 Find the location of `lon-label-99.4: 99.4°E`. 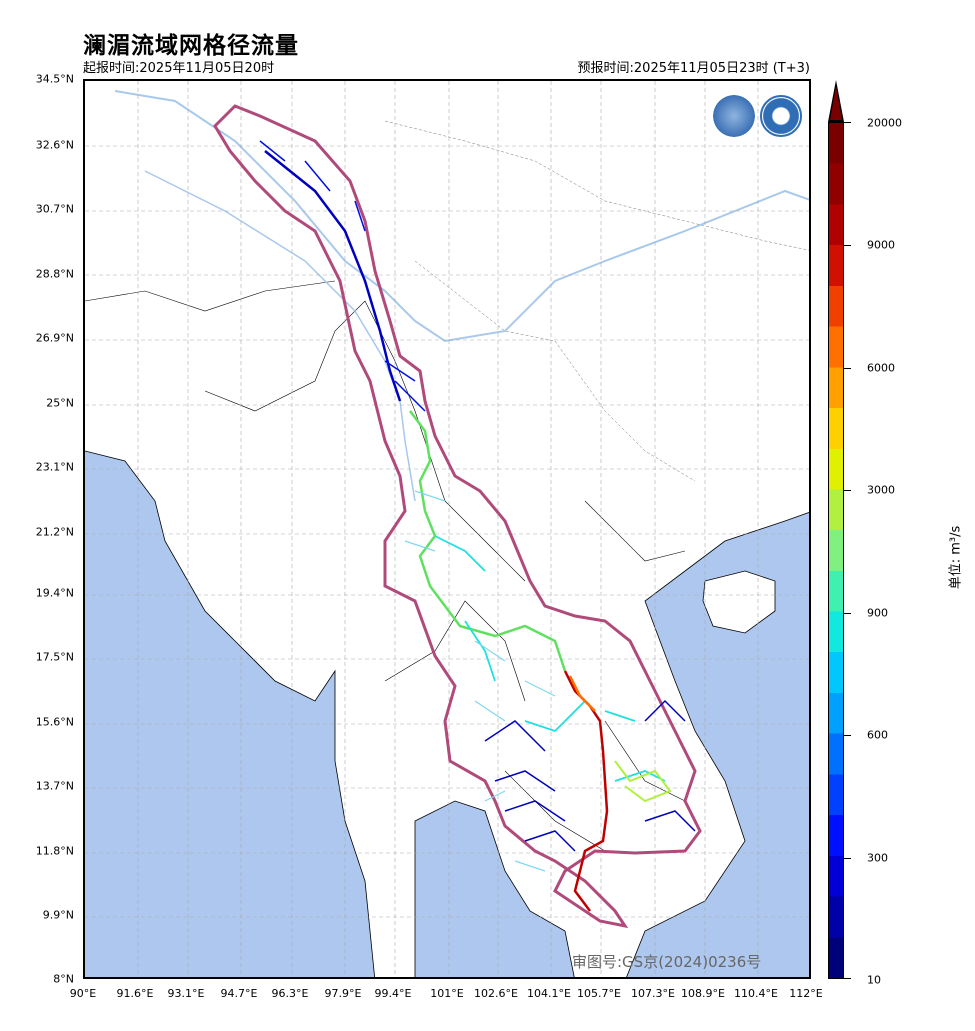

lon-label-99.4: 99.4°E is located at coordinates (393, 993).